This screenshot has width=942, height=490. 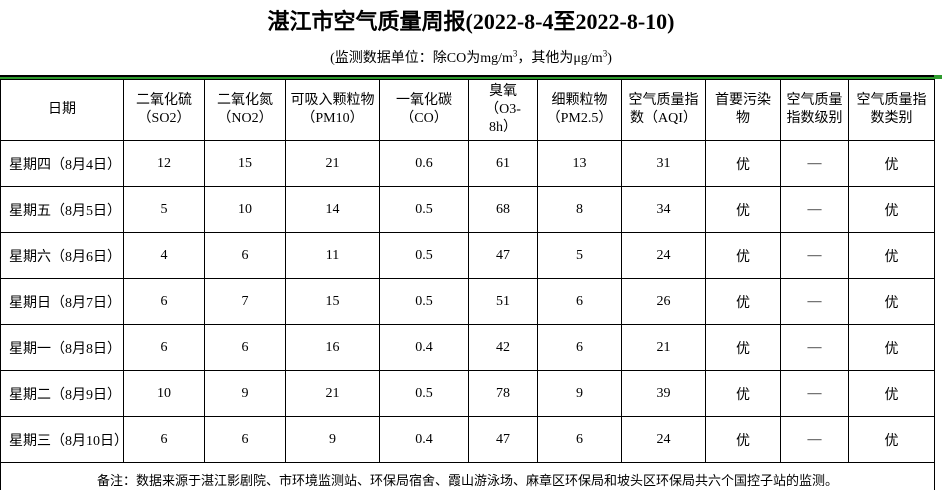 What do you see at coordinates (62, 393) in the screenshot?
I see `date-cell: 星期二（8月9日）` at bounding box center [62, 393].